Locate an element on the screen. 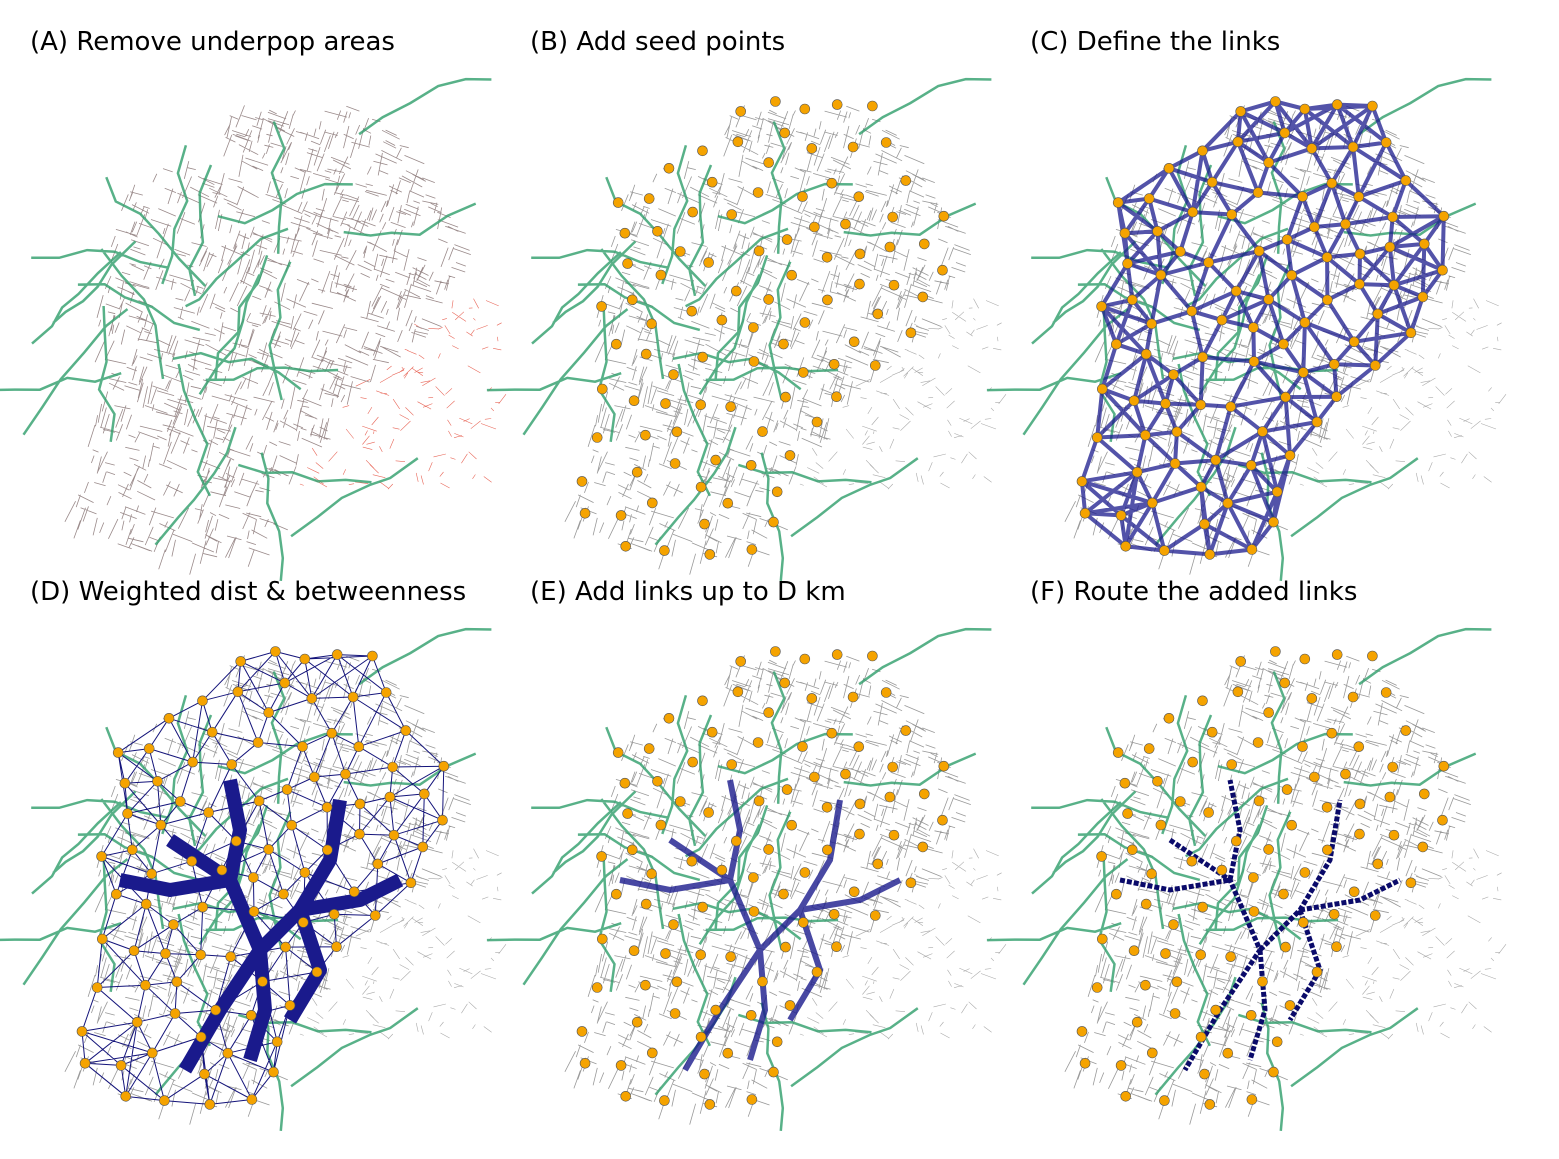 The width and height of the screenshot is (1559, 1159). map is located at coordinates (1246, 879).